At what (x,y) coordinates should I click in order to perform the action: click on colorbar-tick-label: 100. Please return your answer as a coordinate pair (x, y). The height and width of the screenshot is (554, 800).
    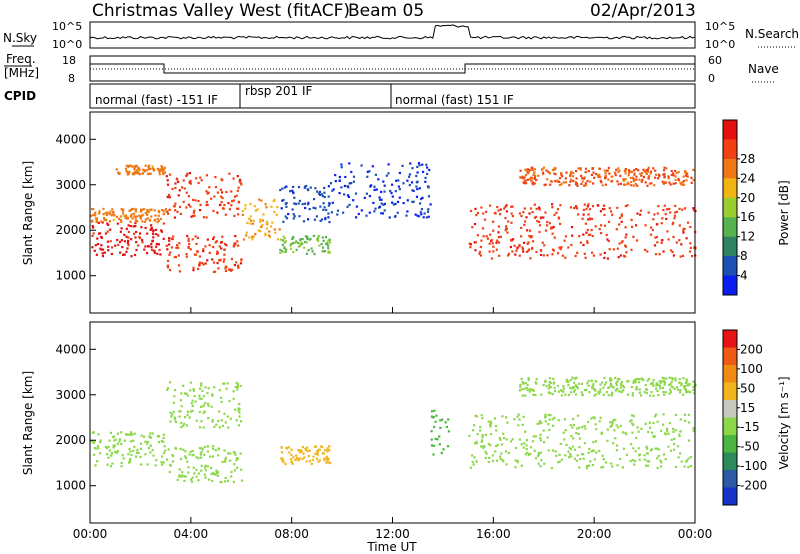
    Looking at the image, I should click on (751, 369).